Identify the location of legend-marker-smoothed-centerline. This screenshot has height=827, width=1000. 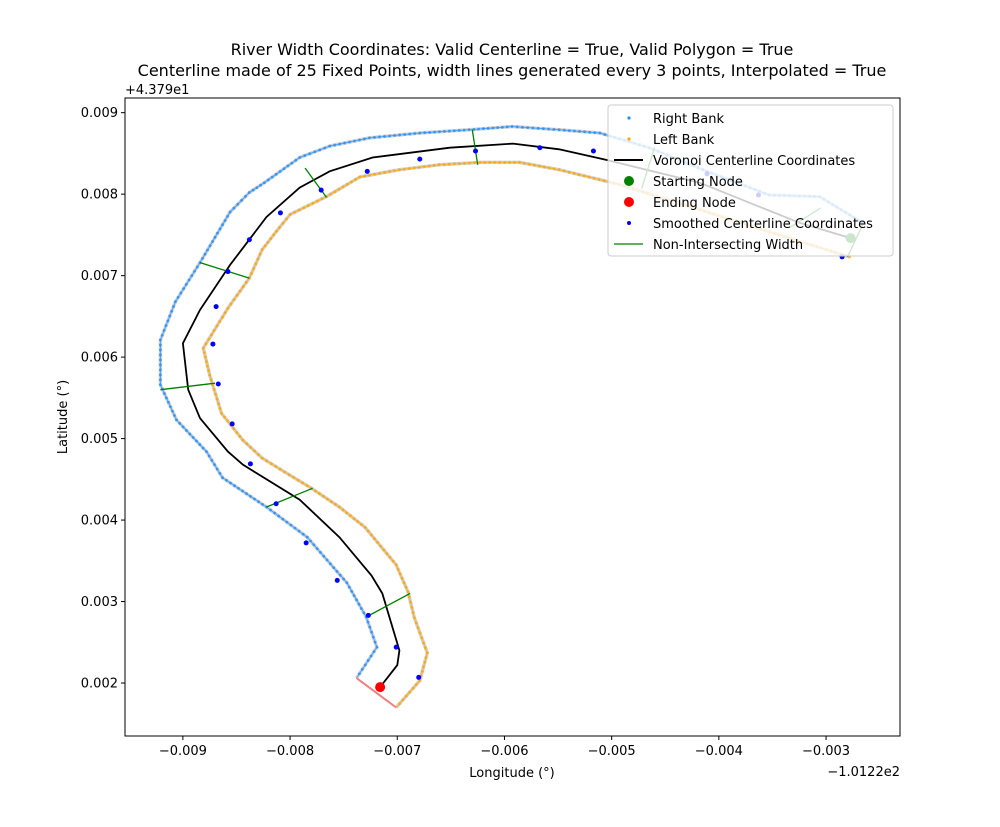
(629, 223).